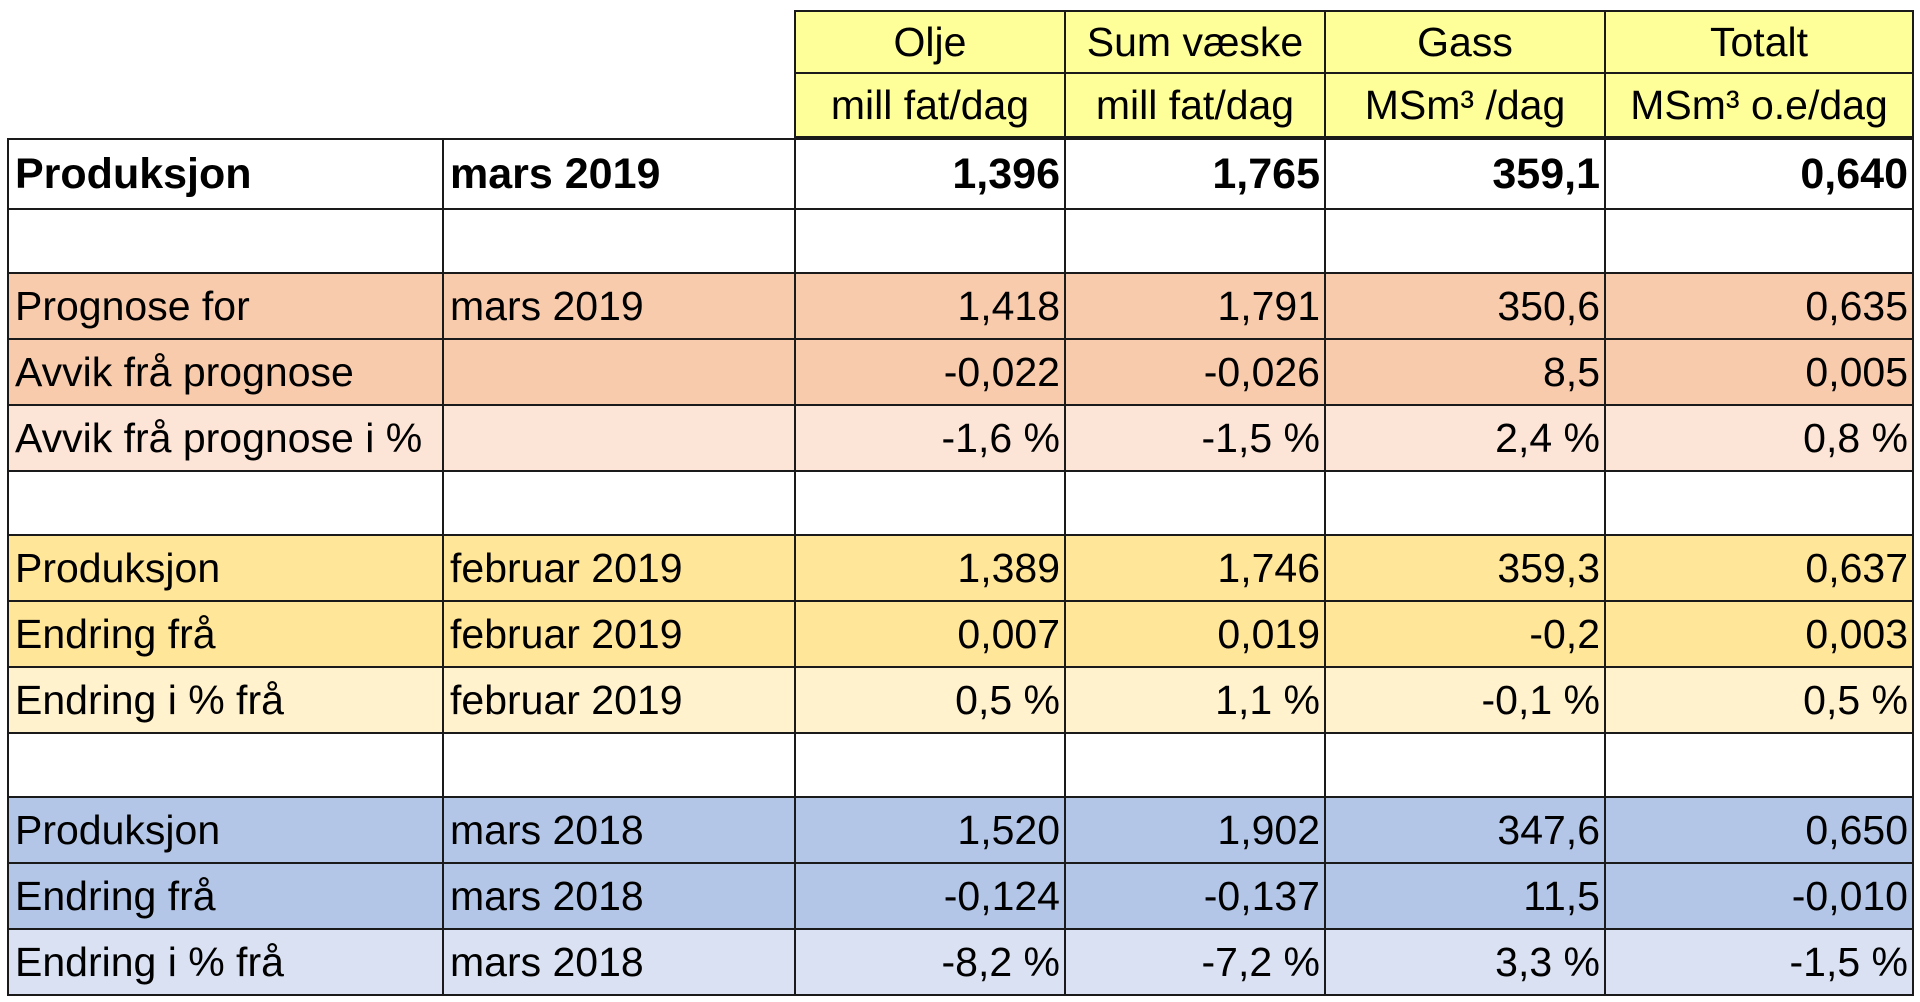  I want to click on value-sum-vaeske: 0,019, so click(1196, 635).